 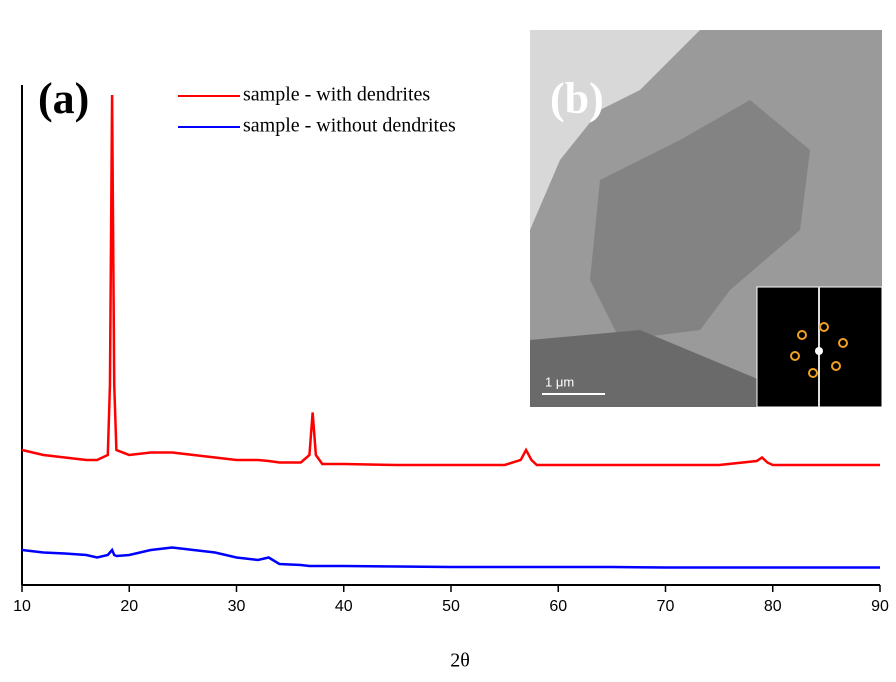 I want to click on diffraction-spots, so click(x=819, y=350).